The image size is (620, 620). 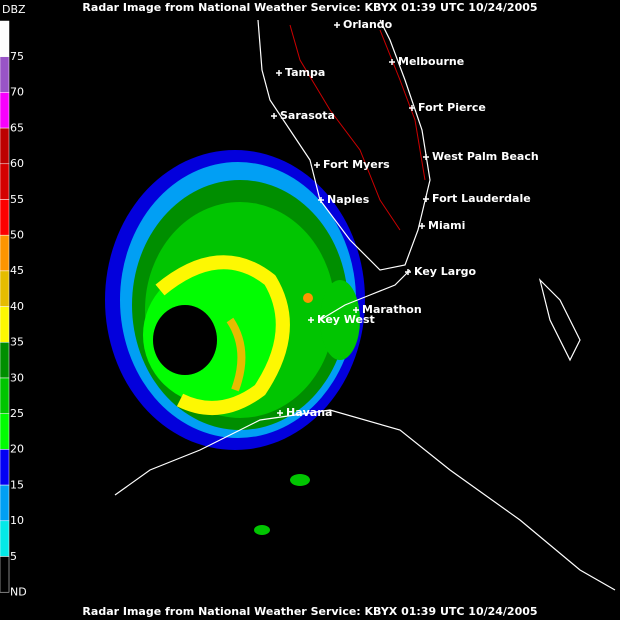 What do you see at coordinates (356, 164) in the screenshot?
I see `city-label: Fort Myers` at bounding box center [356, 164].